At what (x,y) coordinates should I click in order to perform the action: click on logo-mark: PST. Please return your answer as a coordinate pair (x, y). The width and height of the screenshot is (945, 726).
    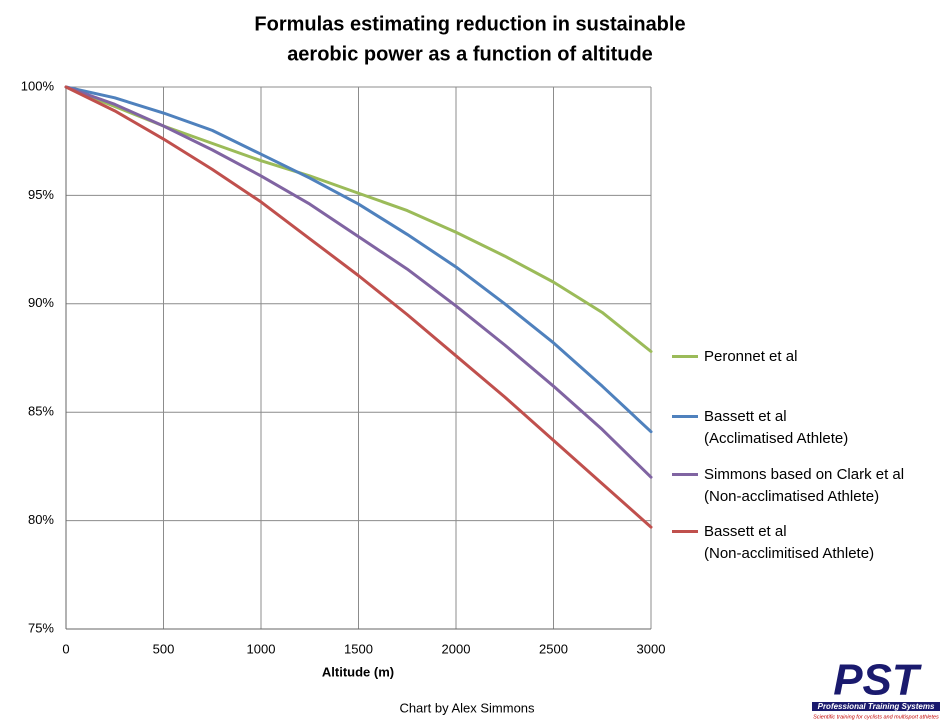
    Looking at the image, I should click on (877, 680).